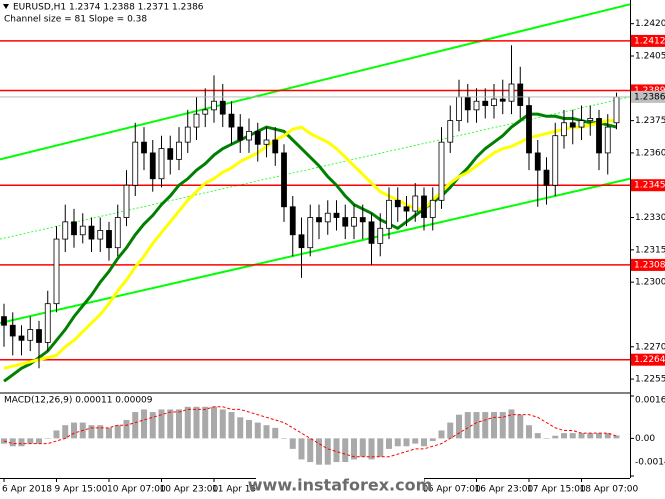 This screenshot has height=499, width=665. What do you see at coordinates (645, 439) in the screenshot?
I see `macd-tick-label: 0.00` at bounding box center [645, 439].